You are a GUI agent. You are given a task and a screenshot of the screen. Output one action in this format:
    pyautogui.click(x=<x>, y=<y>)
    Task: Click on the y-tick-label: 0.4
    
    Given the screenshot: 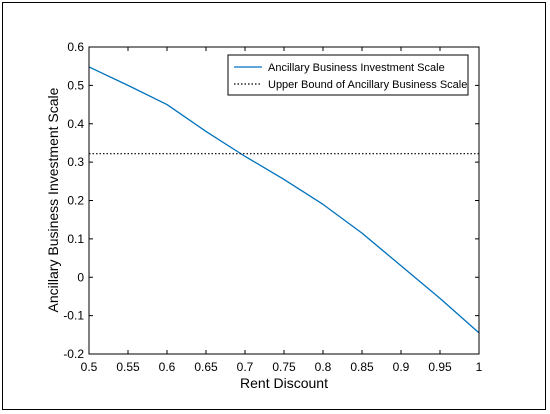 What is the action you would take?
    pyautogui.click(x=75, y=124)
    